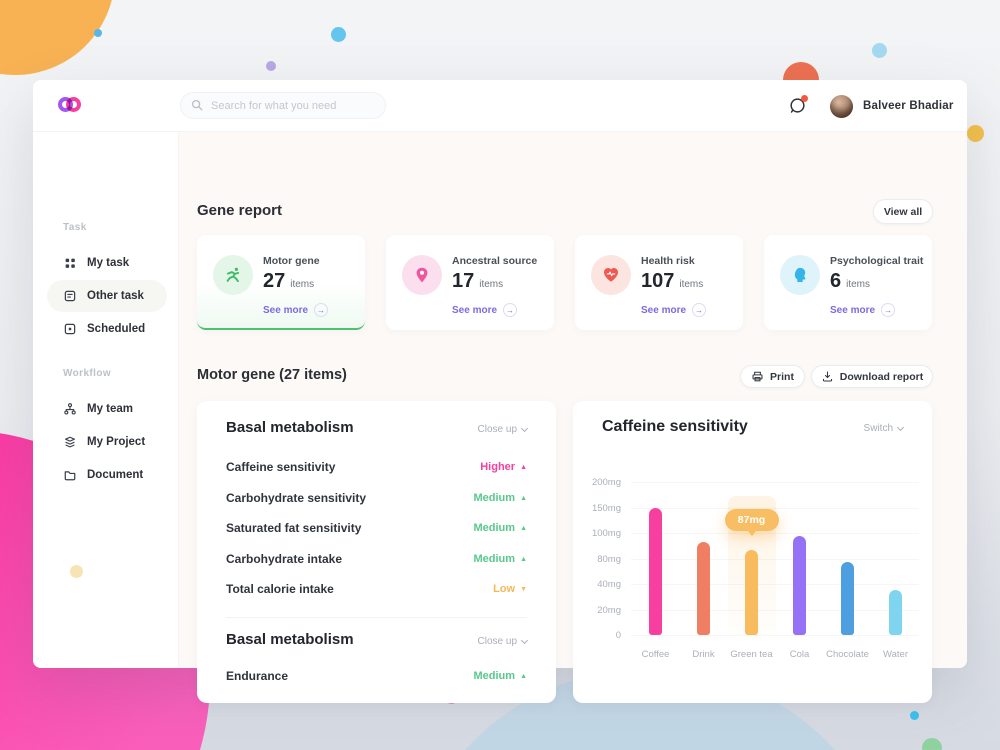 This screenshot has width=1000, height=750. What do you see at coordinates (827, 376) in the screenshot?
I see `download-icon` at bounding box center [827, 376].